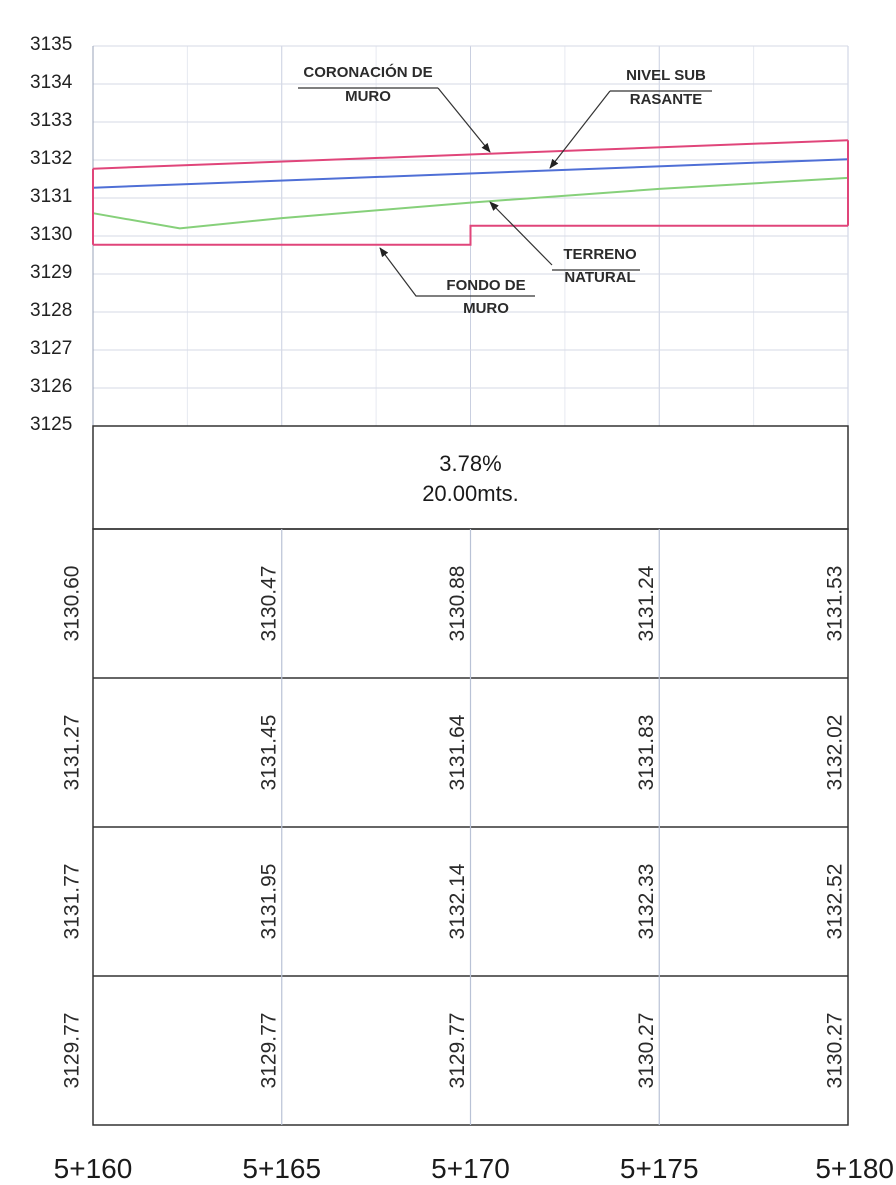  Describe the element at coordinates (51, 424) in the screenshot. I see `y-tick-label: 3125` at that location.